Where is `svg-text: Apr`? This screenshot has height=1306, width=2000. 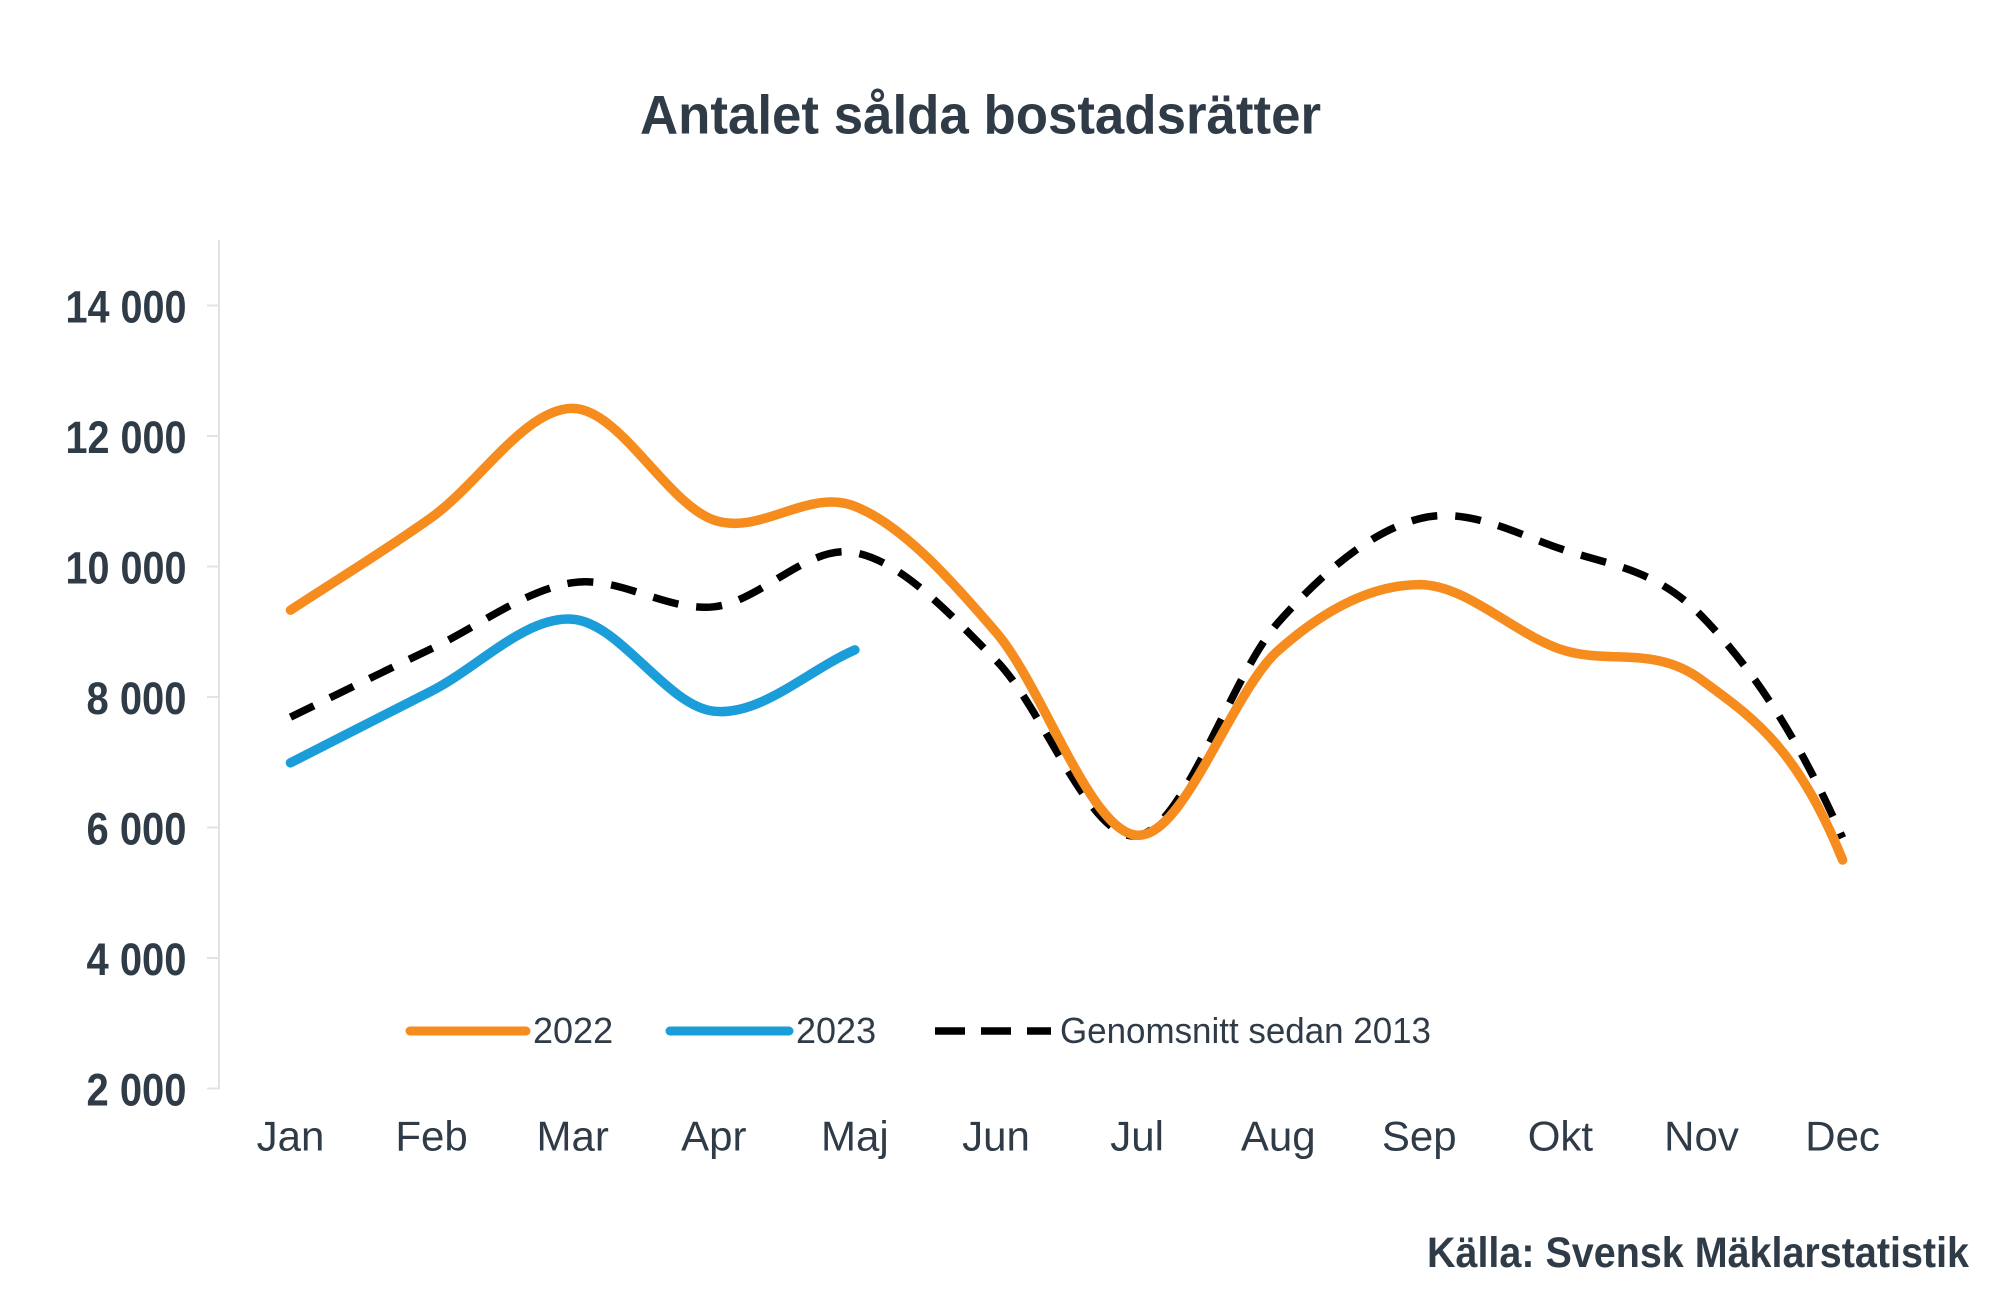
svg-text: Apr is located at coordinates (713, 1136).